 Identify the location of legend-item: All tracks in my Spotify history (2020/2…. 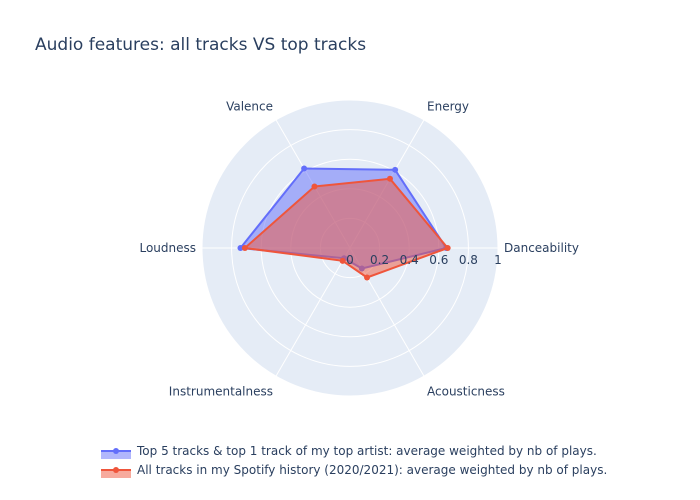
(354, 470).